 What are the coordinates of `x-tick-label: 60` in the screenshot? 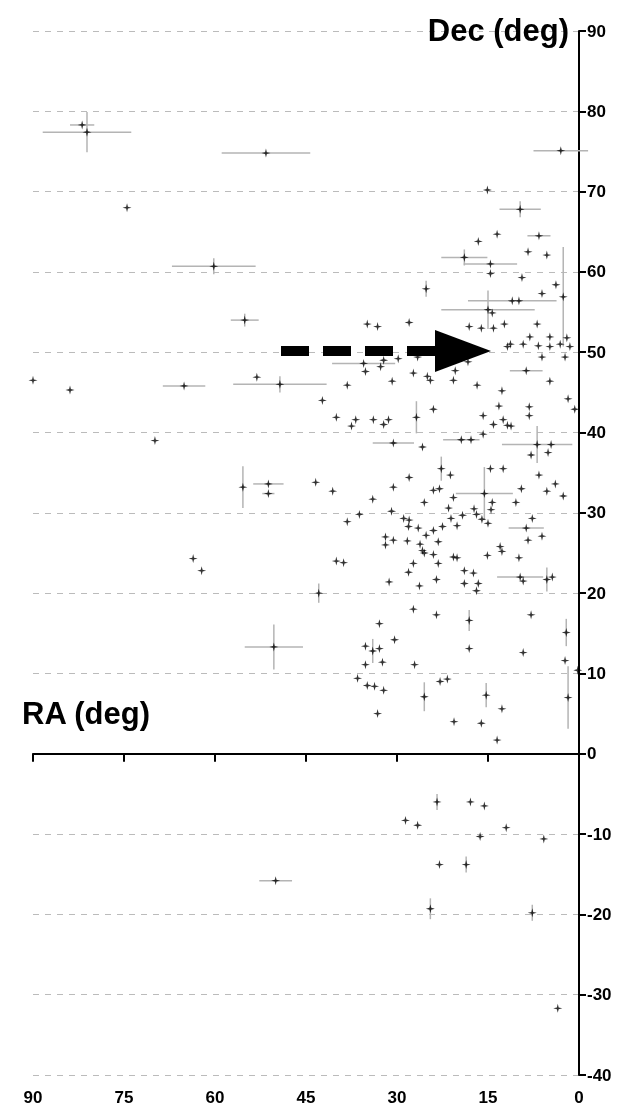 It's located at (215, 1097).